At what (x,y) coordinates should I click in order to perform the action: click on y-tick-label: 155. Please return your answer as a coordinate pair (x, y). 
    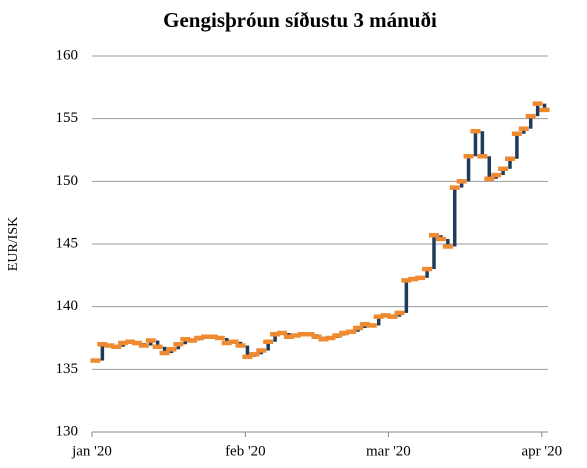
    Looking at the image, I should click on (67, 118).